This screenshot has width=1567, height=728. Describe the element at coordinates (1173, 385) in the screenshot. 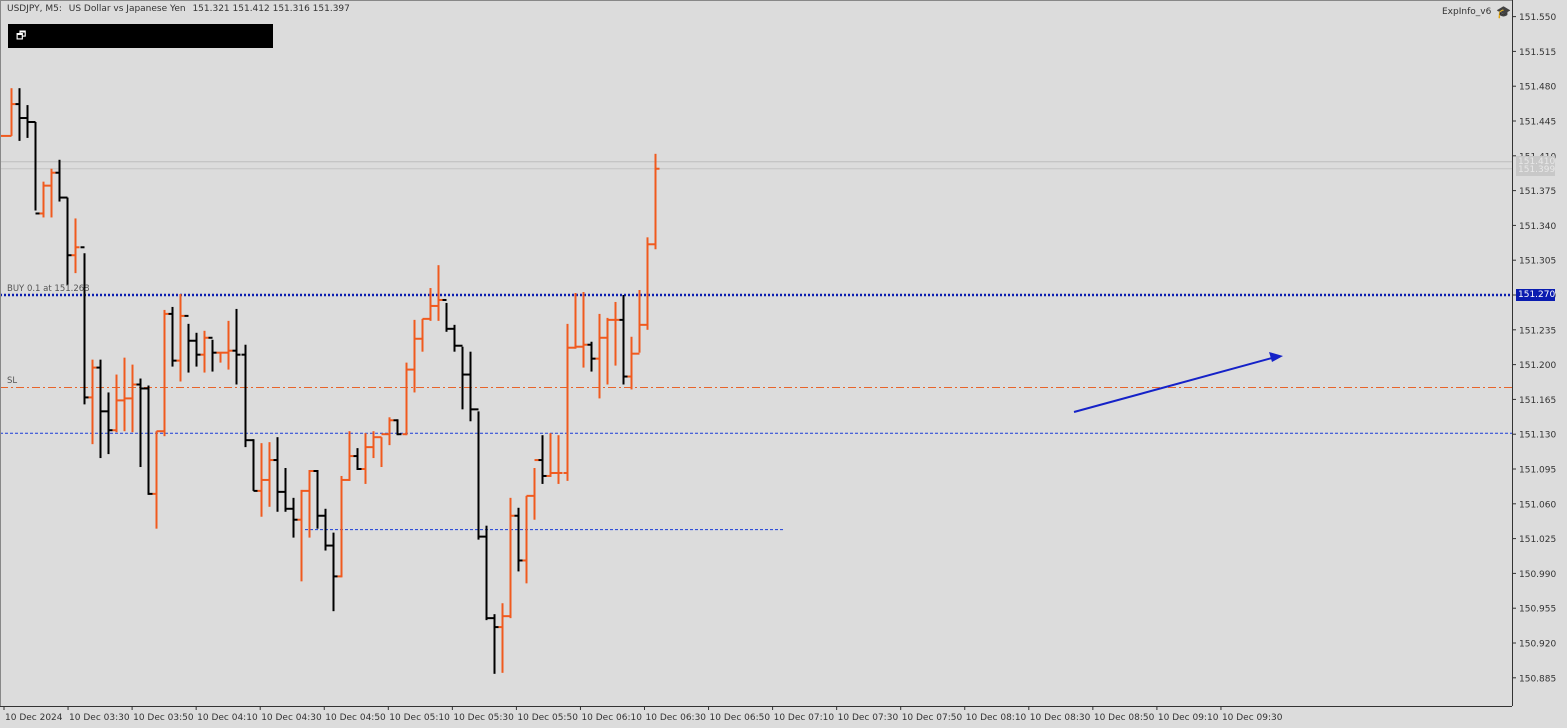

I see `arrow-shaft` at that location.